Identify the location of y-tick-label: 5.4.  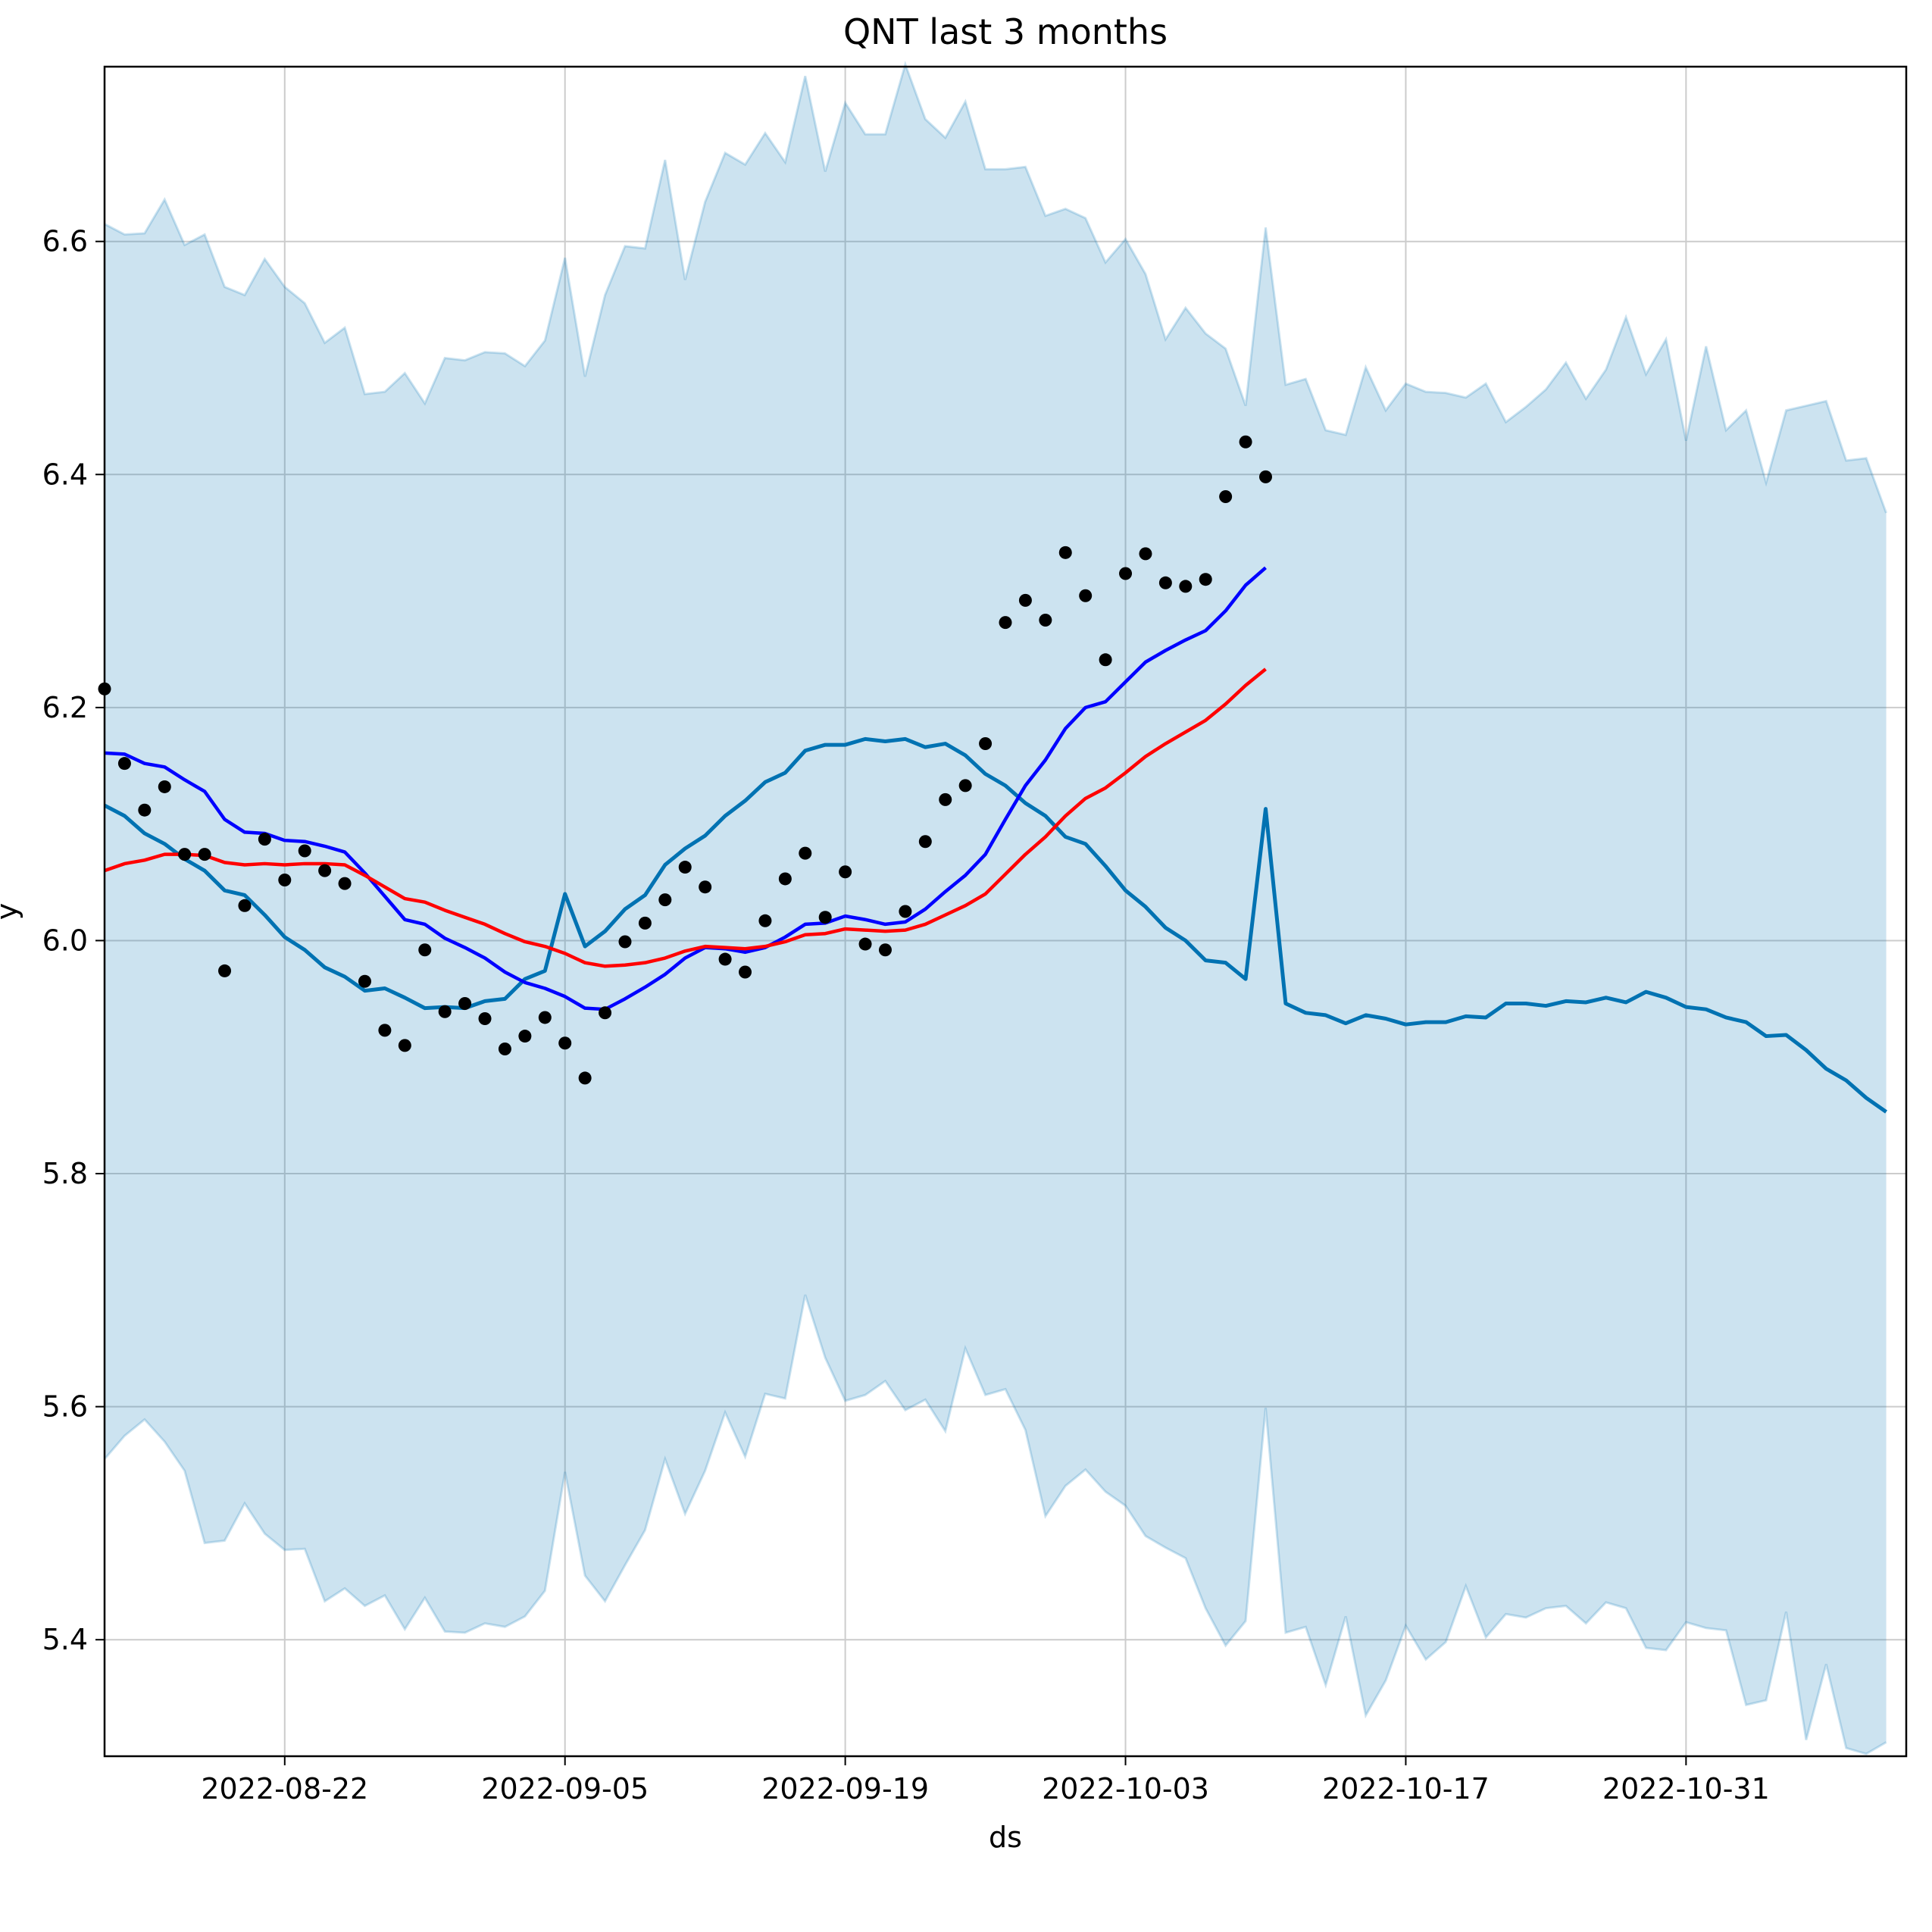
(65, 1640).